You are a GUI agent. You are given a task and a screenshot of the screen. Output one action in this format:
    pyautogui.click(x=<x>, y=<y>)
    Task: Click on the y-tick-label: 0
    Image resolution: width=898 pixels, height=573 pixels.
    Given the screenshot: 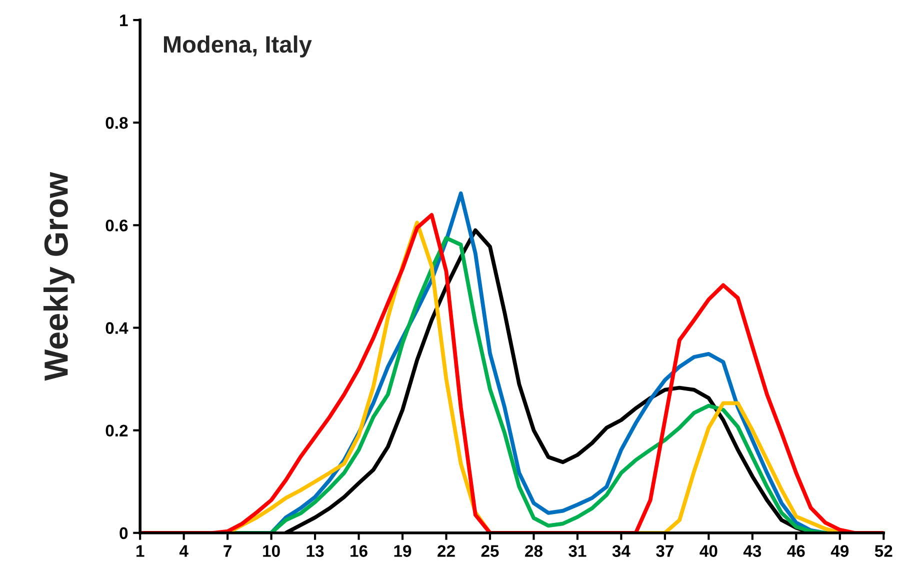 What is the action you would take?
    pyautogui.click(x=124, y=533)
    